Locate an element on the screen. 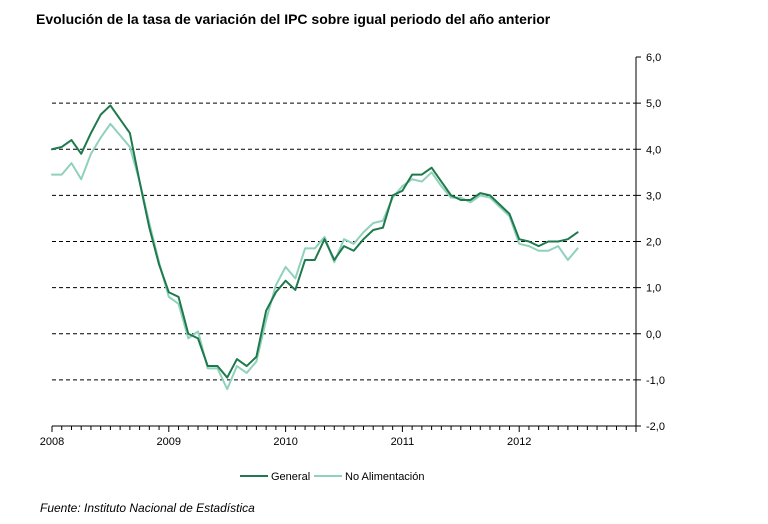 This screenshot has width=768, height=524. x-tick-label: 2011 is located at coordinates (403, 442).